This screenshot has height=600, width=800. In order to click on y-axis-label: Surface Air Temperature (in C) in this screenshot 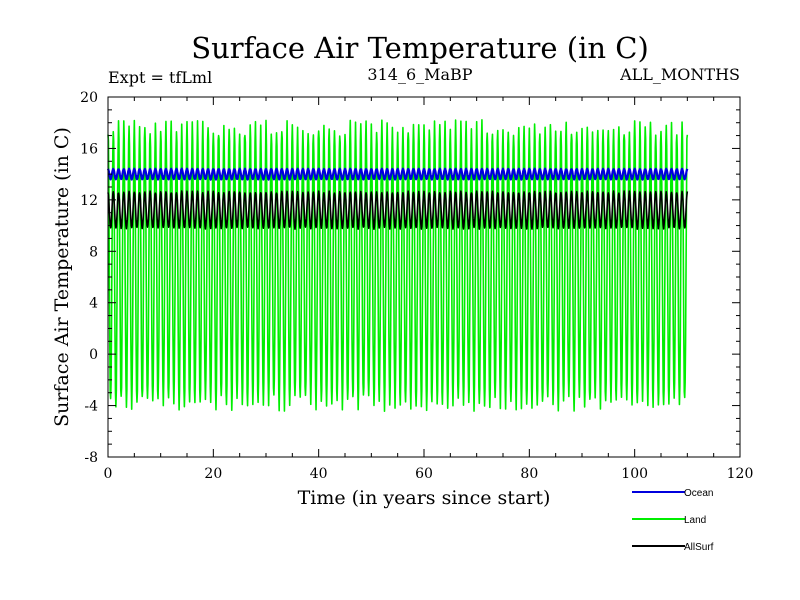, I will do `click(62, 277)`.